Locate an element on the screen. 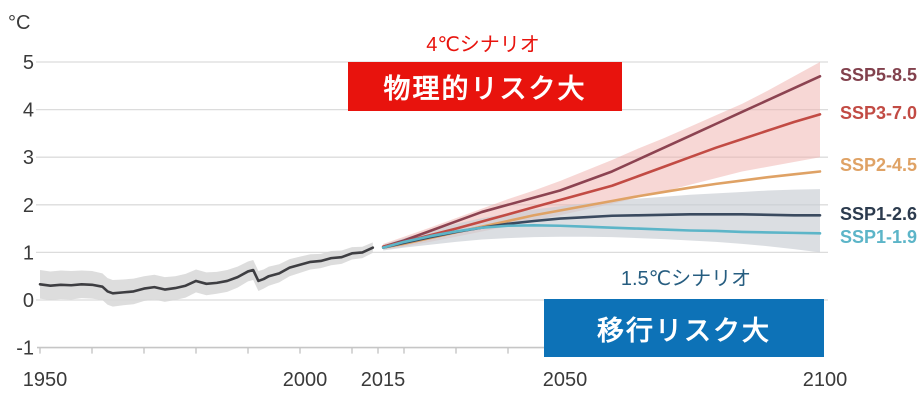  series-label-ssp2-4-5: SSP2-4.5 is located at coordinates (879, 165).